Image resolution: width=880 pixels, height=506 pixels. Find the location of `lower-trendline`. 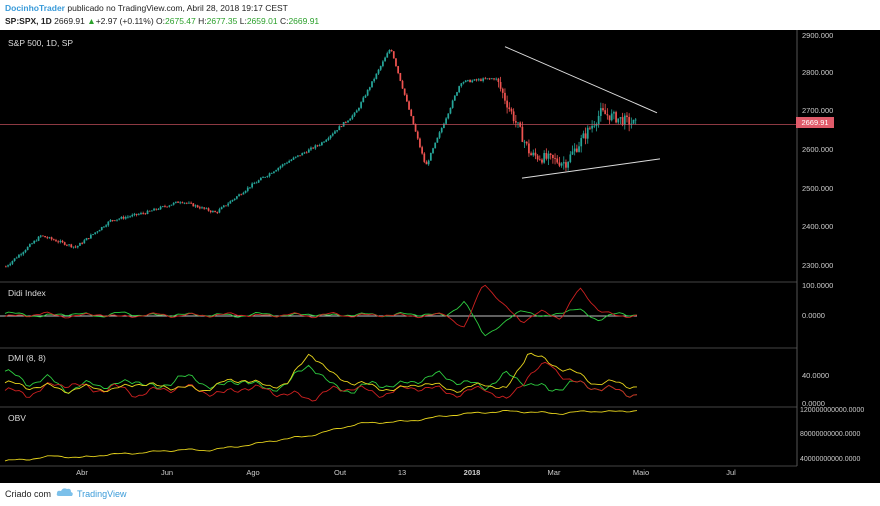

lower-trendline is located at coordinates (591, 168).